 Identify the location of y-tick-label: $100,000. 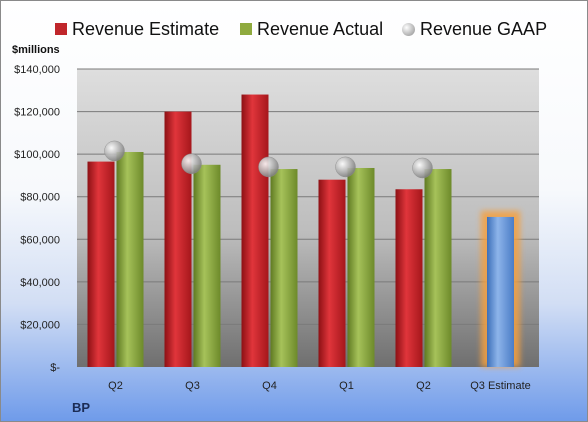
(37, 155).